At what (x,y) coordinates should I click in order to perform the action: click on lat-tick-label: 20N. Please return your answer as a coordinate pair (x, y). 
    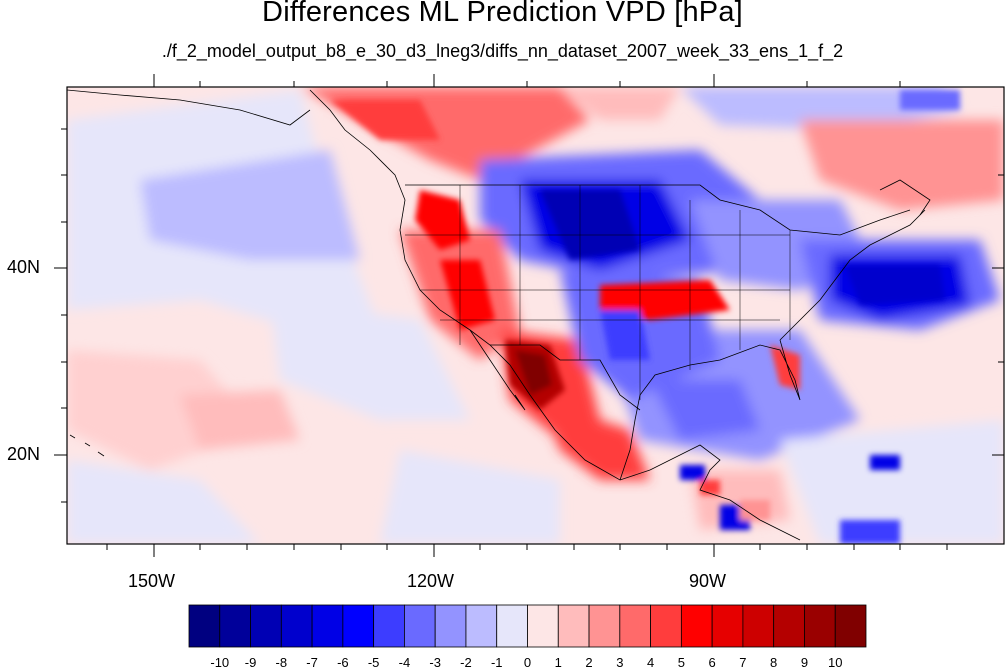
    Looking at the image, I should click on (24, 454).